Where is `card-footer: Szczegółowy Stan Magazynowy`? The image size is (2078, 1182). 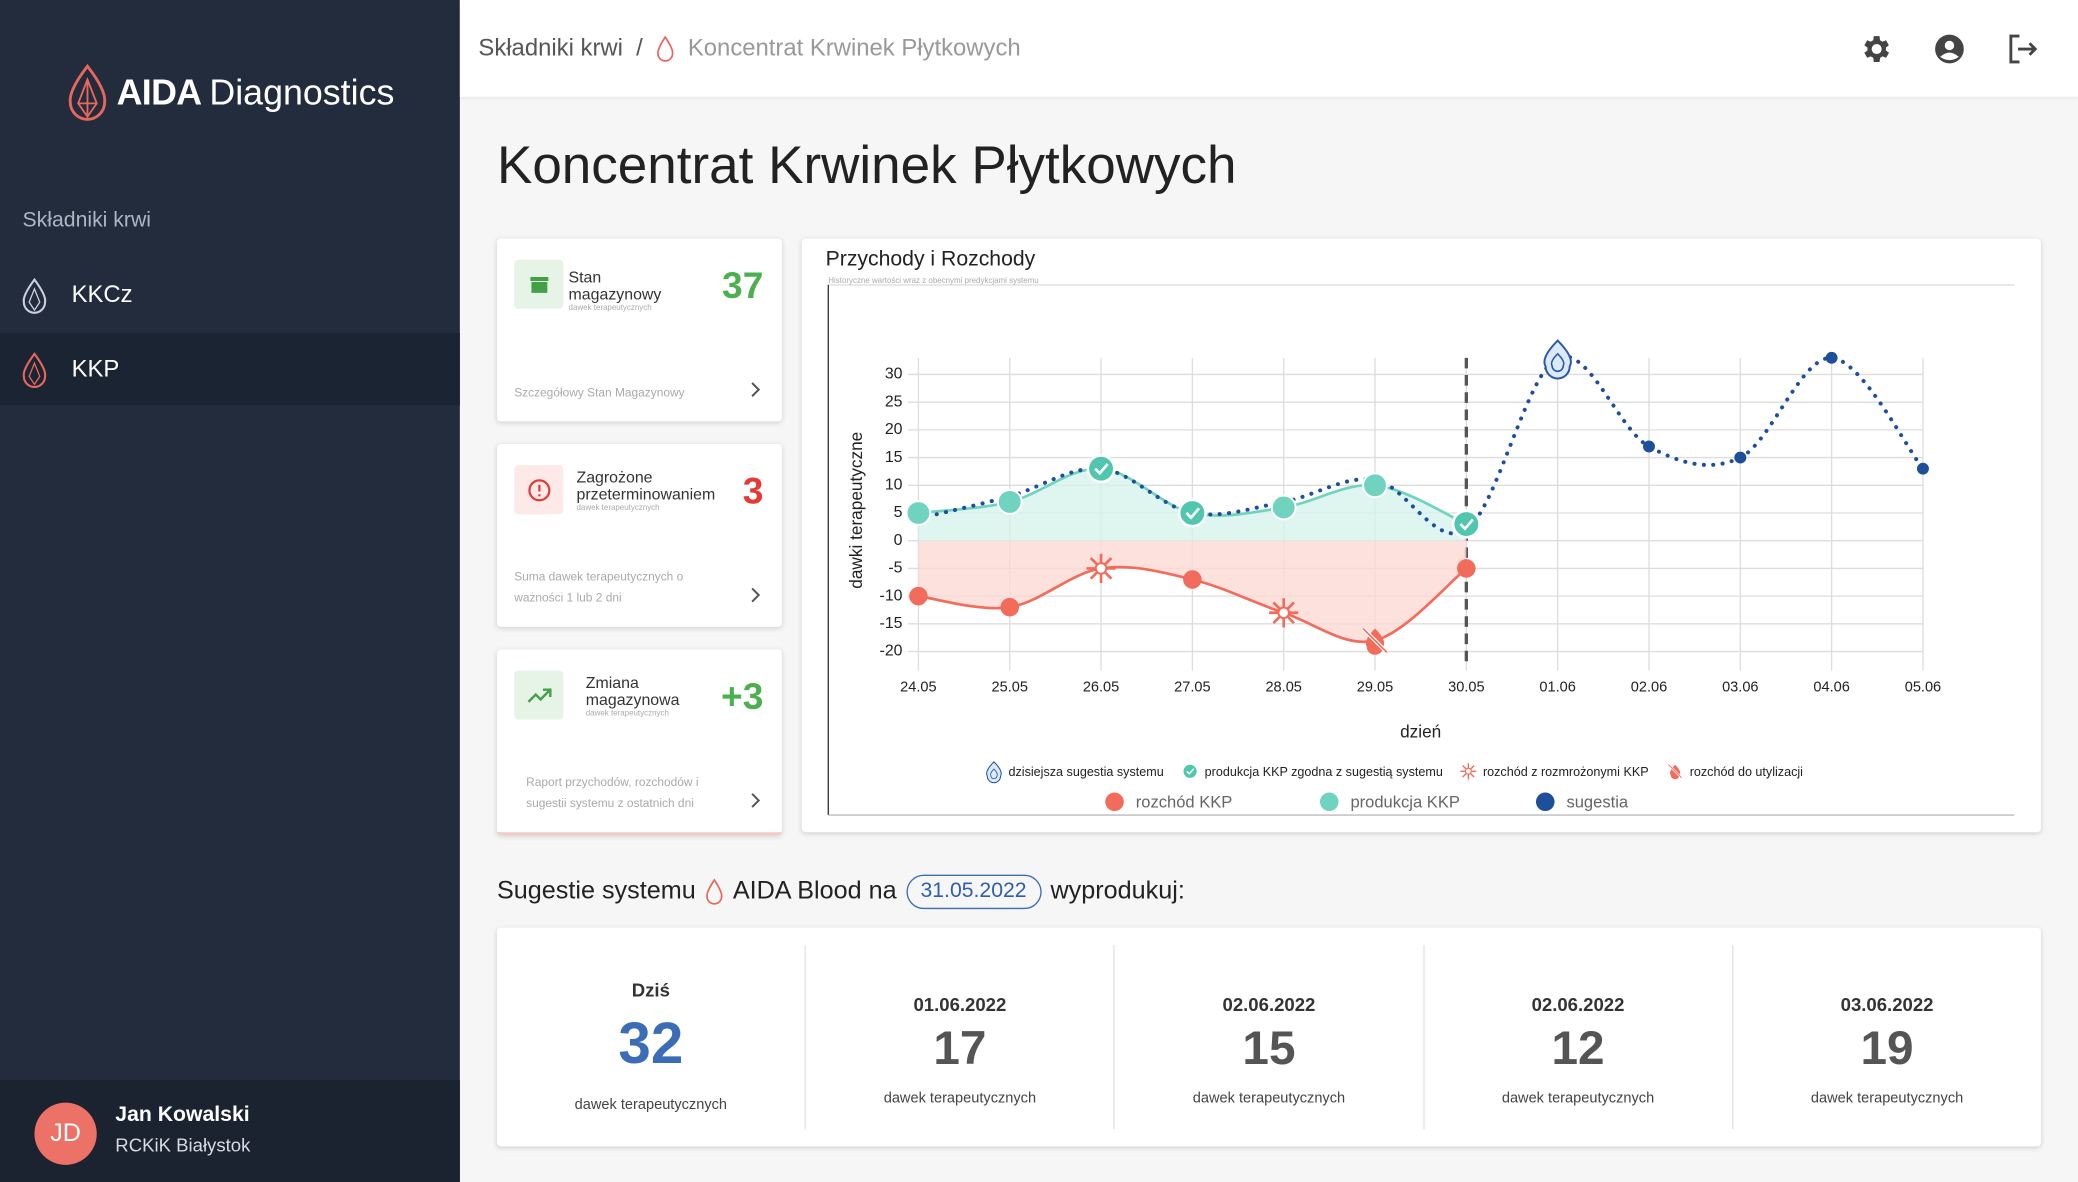 card-footer: Szczegółowy Stan Magazynowy is located at coordinates (599, 392).